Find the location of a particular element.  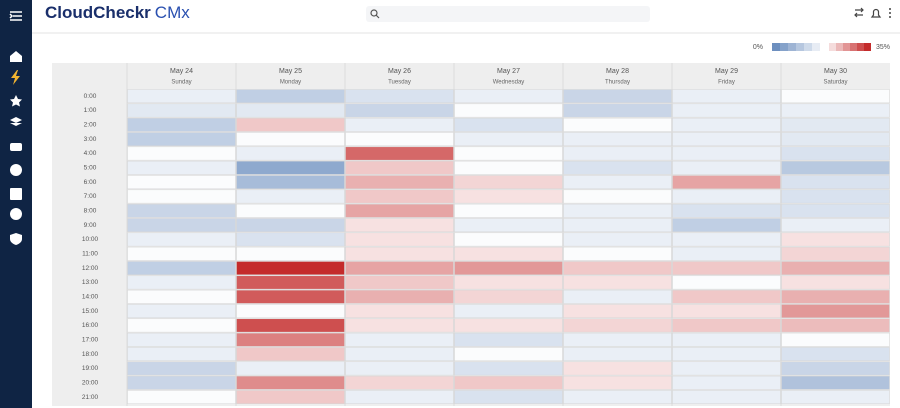

tools-icon is located at coordinates (16, 147).